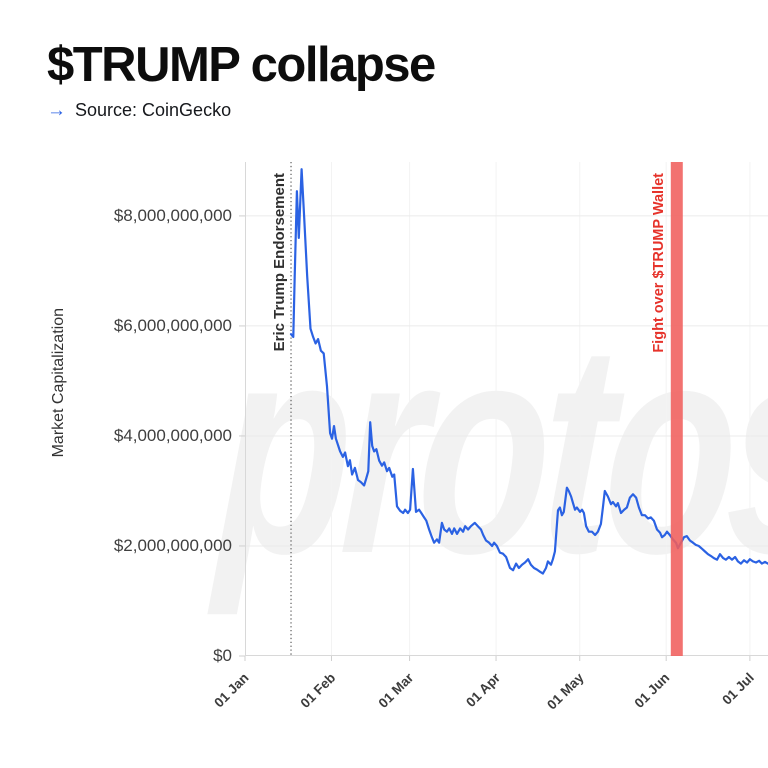  I want to click on y-tick-label: $0, so click(222, 655).